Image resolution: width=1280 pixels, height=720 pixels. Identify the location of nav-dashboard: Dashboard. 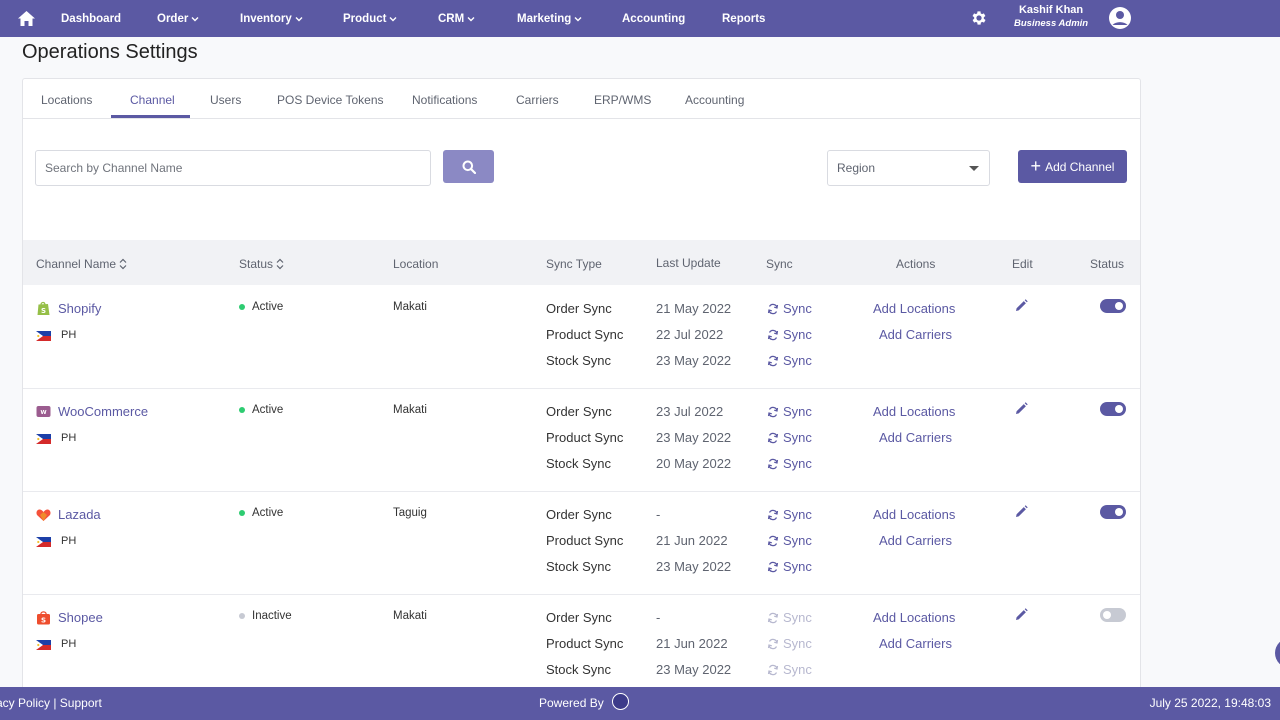
(91, 18).